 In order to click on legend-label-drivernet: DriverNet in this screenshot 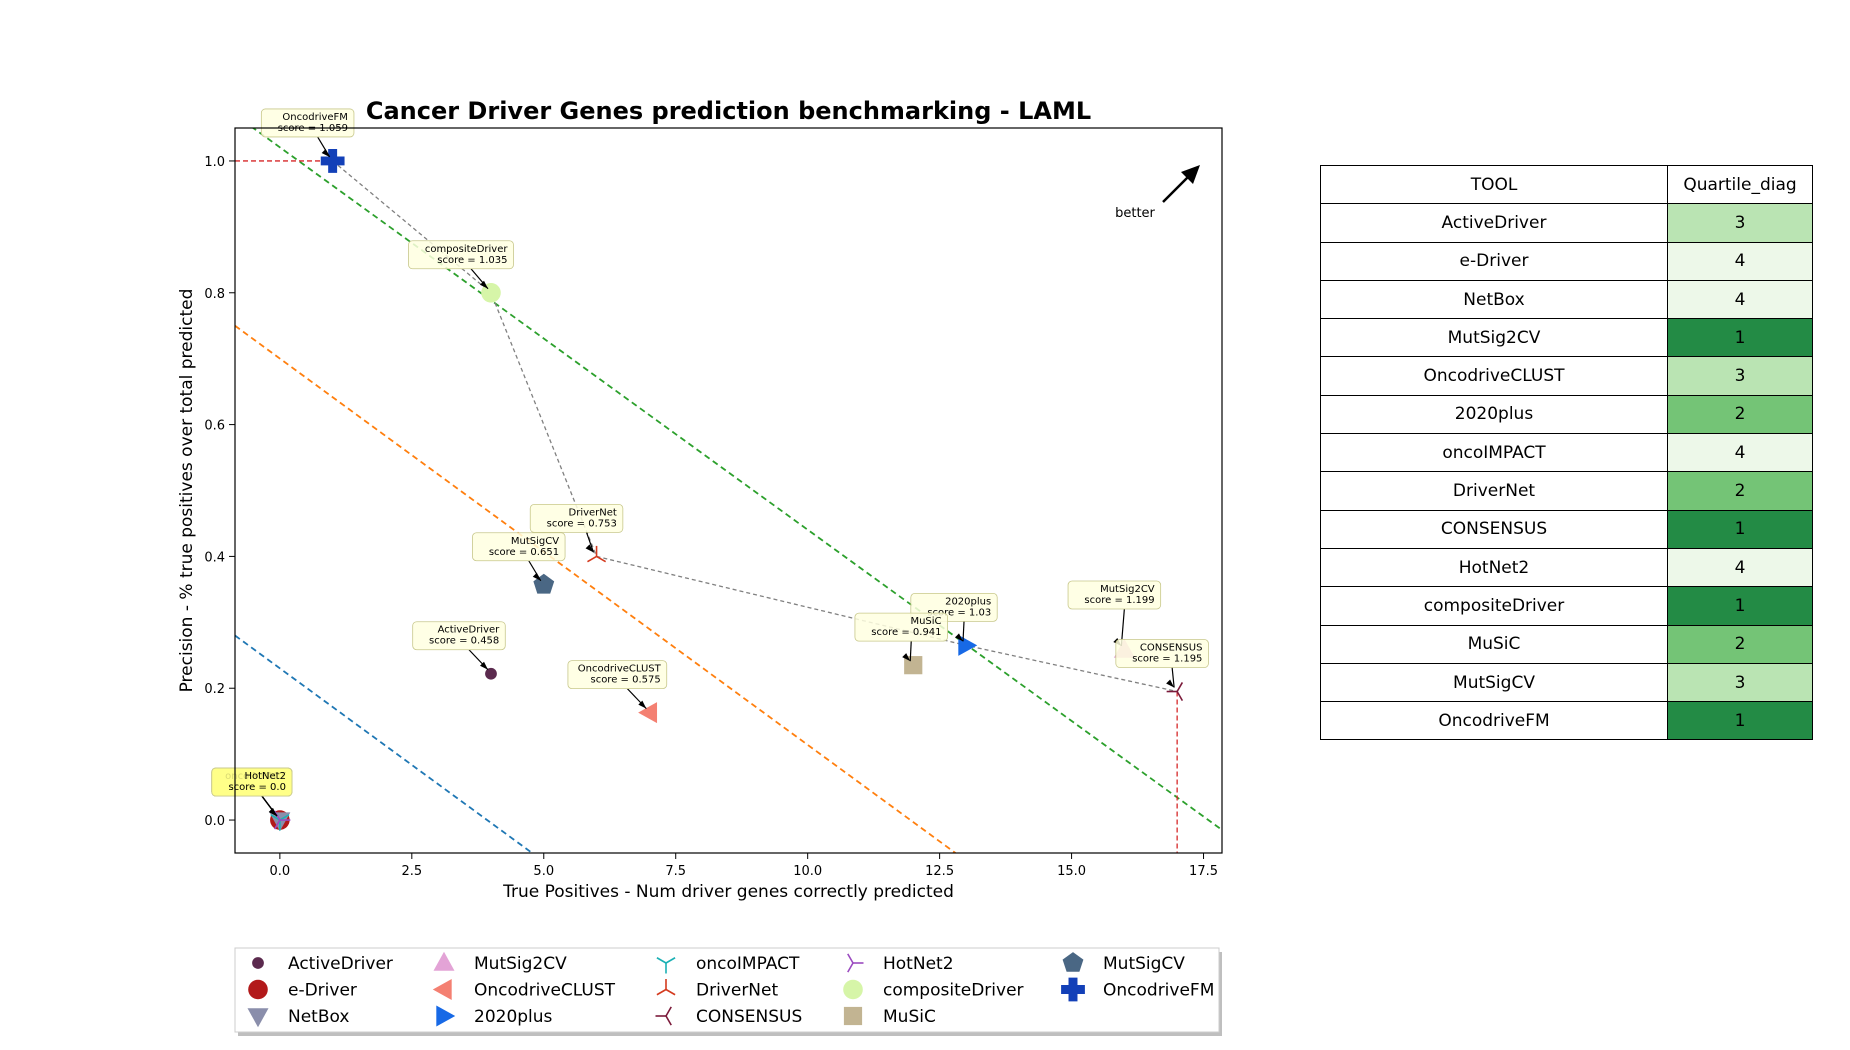, I will do `click(737, 991)`.